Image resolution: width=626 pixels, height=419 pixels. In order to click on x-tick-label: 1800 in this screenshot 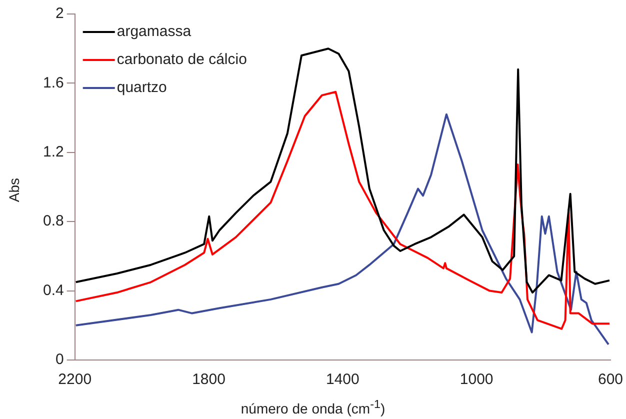, I will do `click(209, 379)`.